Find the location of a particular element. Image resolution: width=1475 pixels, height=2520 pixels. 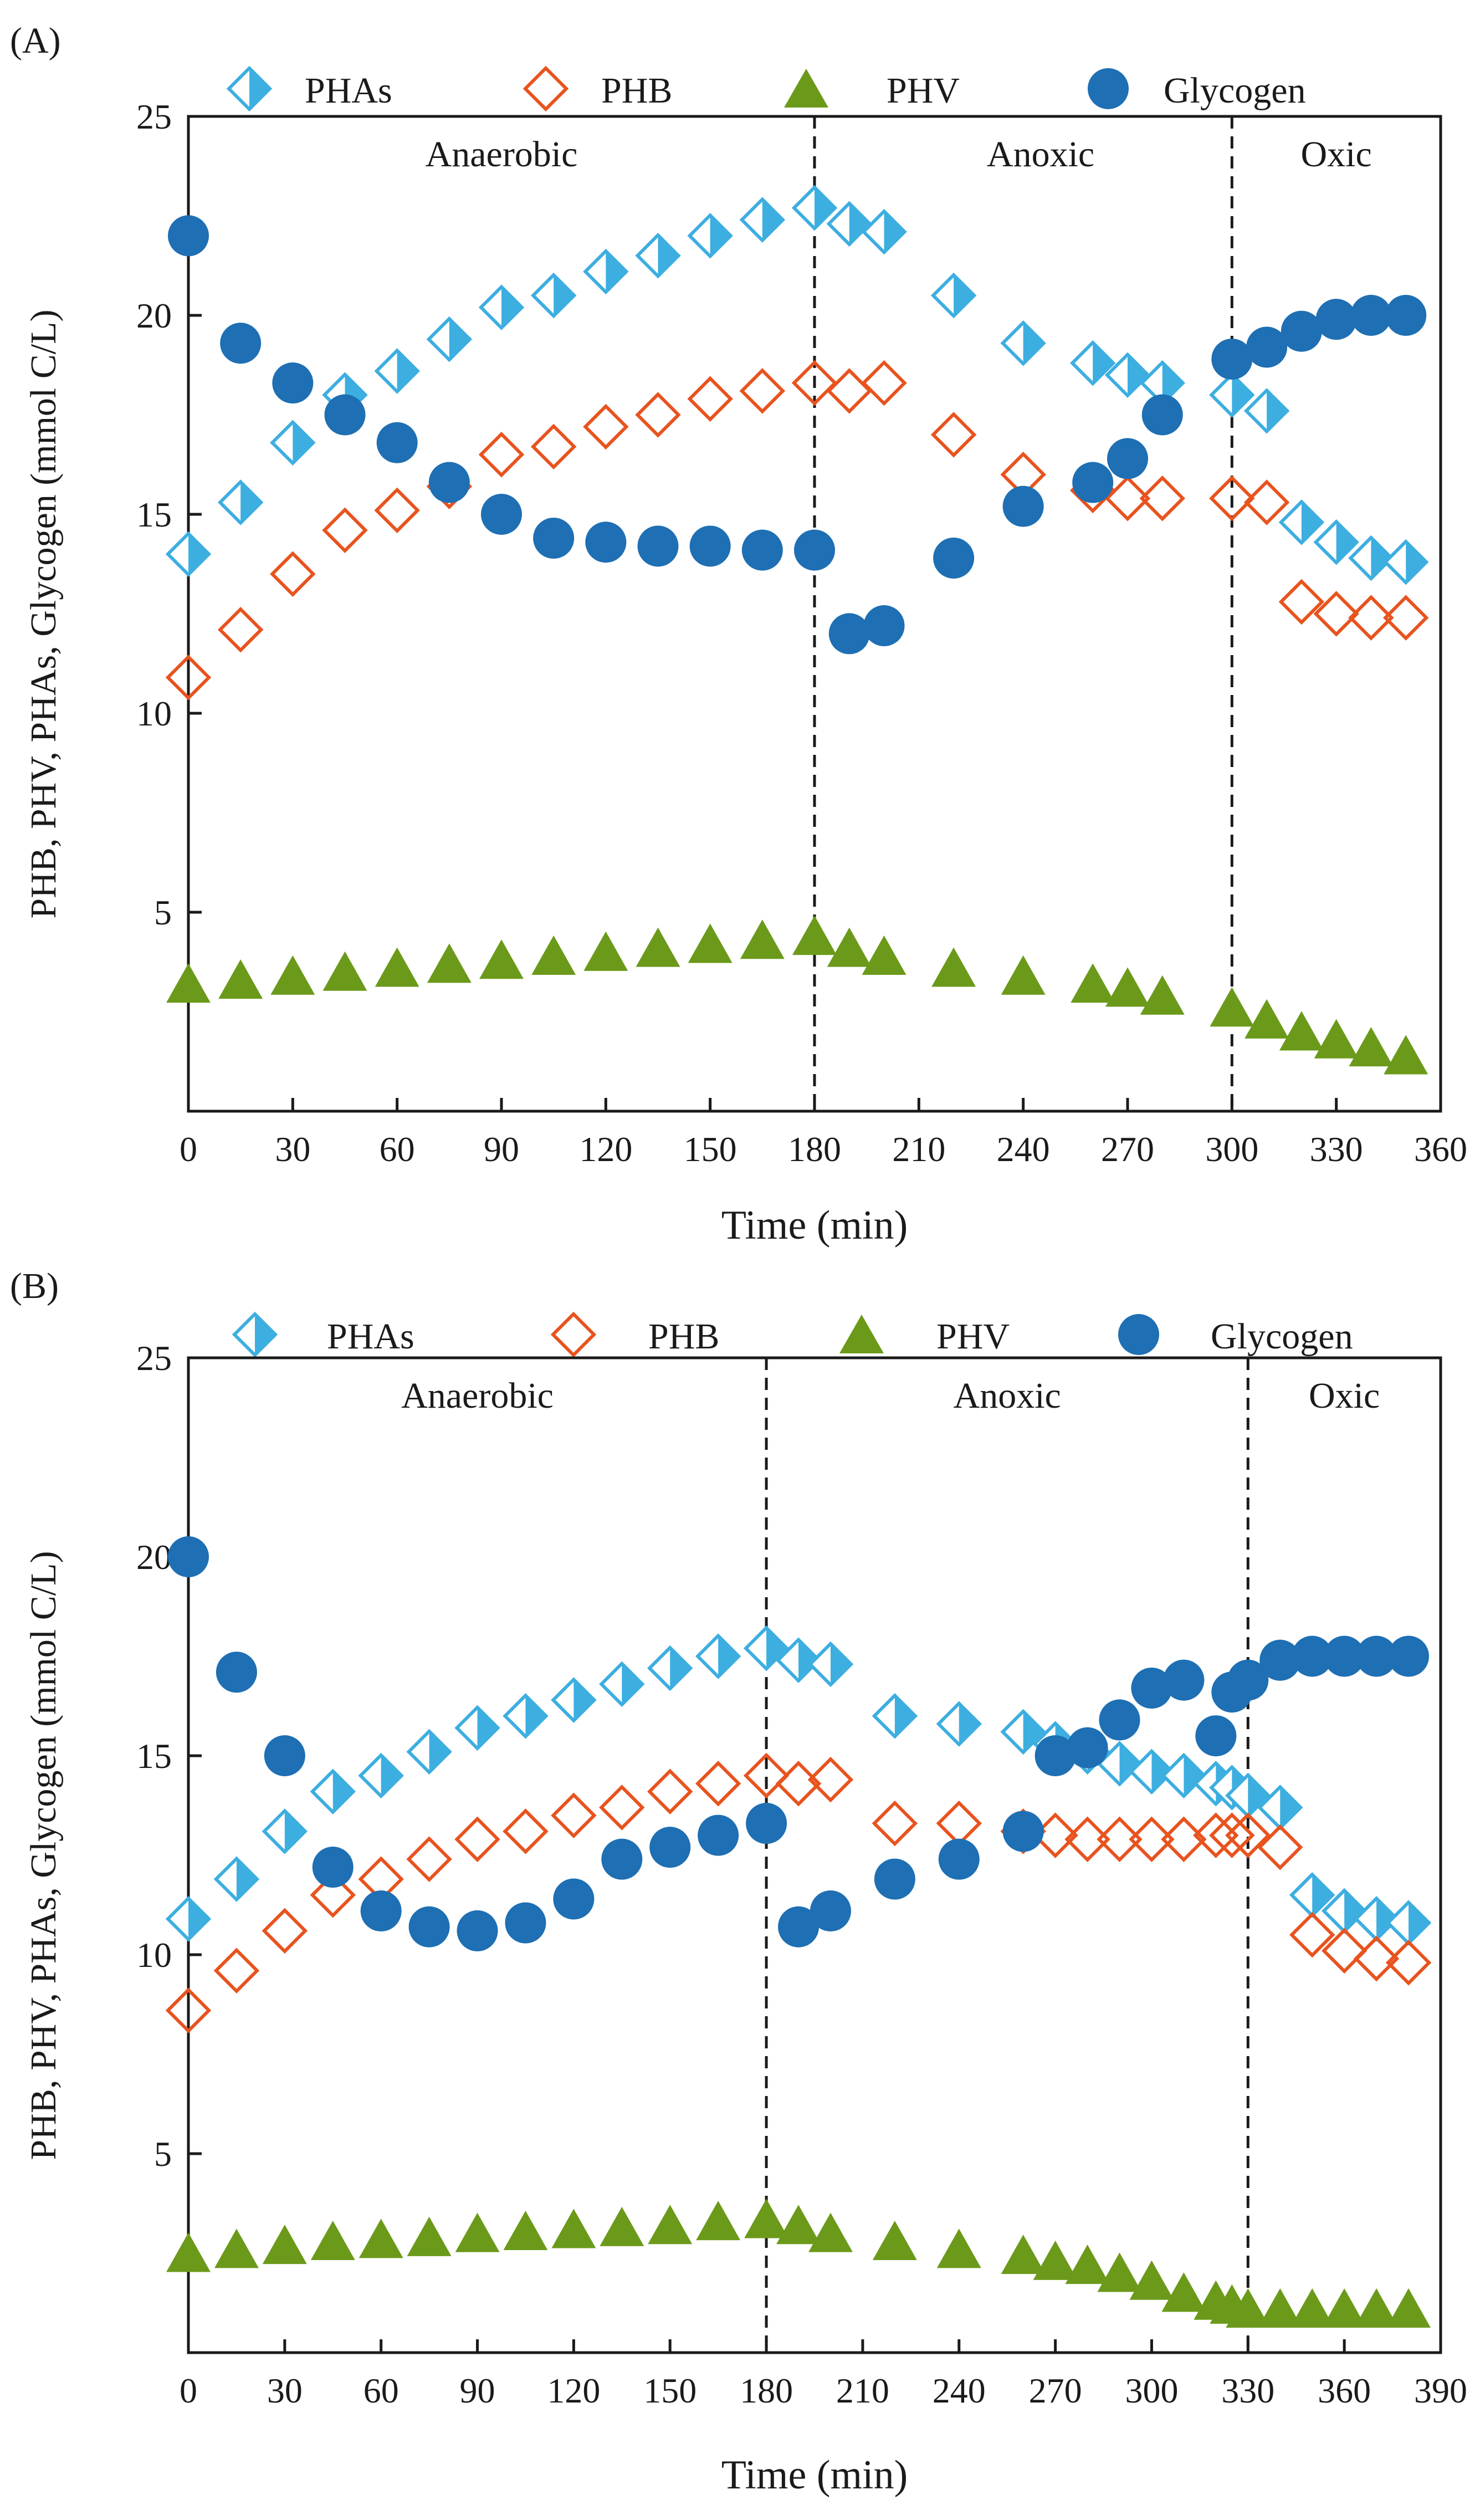

x-tick-label: 60 is located at coordinates (397, 1149).